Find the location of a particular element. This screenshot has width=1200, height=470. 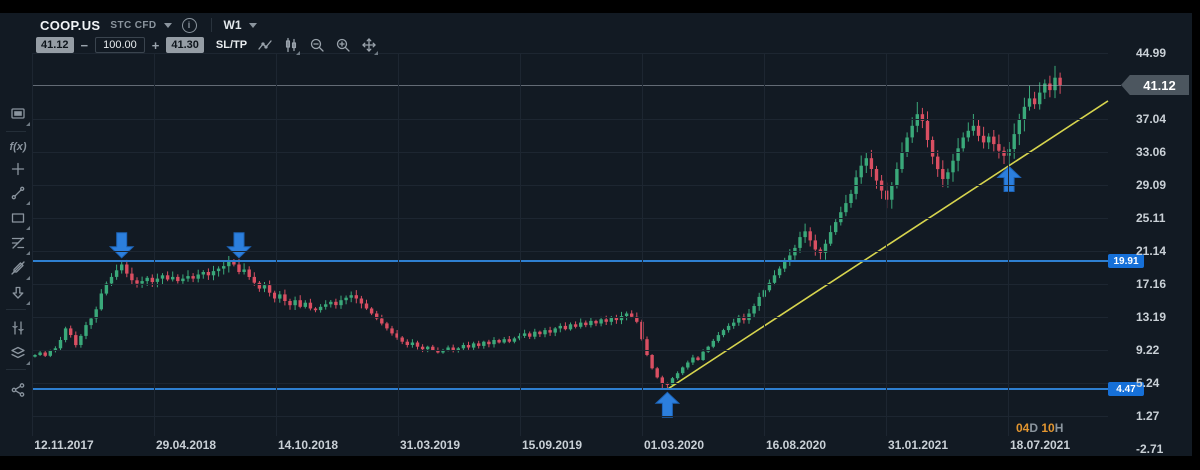

eraser-tool-icon is located at coordinates (18, 268).